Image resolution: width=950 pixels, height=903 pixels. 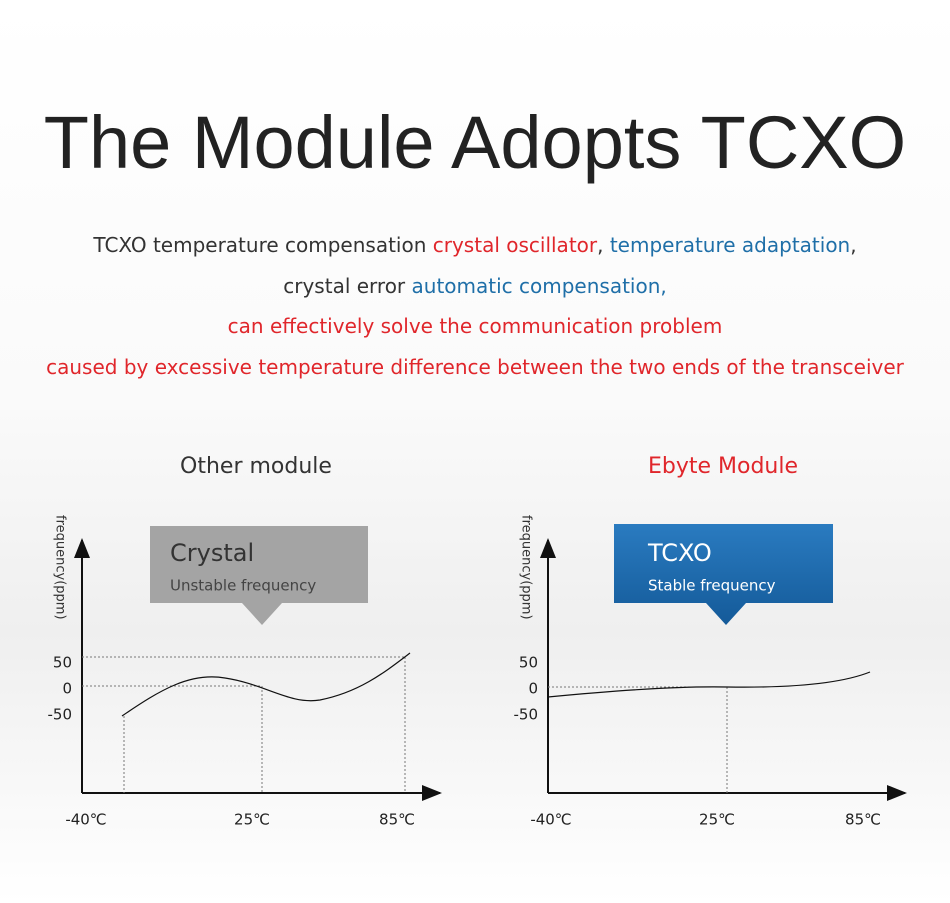 I want to click on callout-title: TCXO, so click(x=679, y=553).